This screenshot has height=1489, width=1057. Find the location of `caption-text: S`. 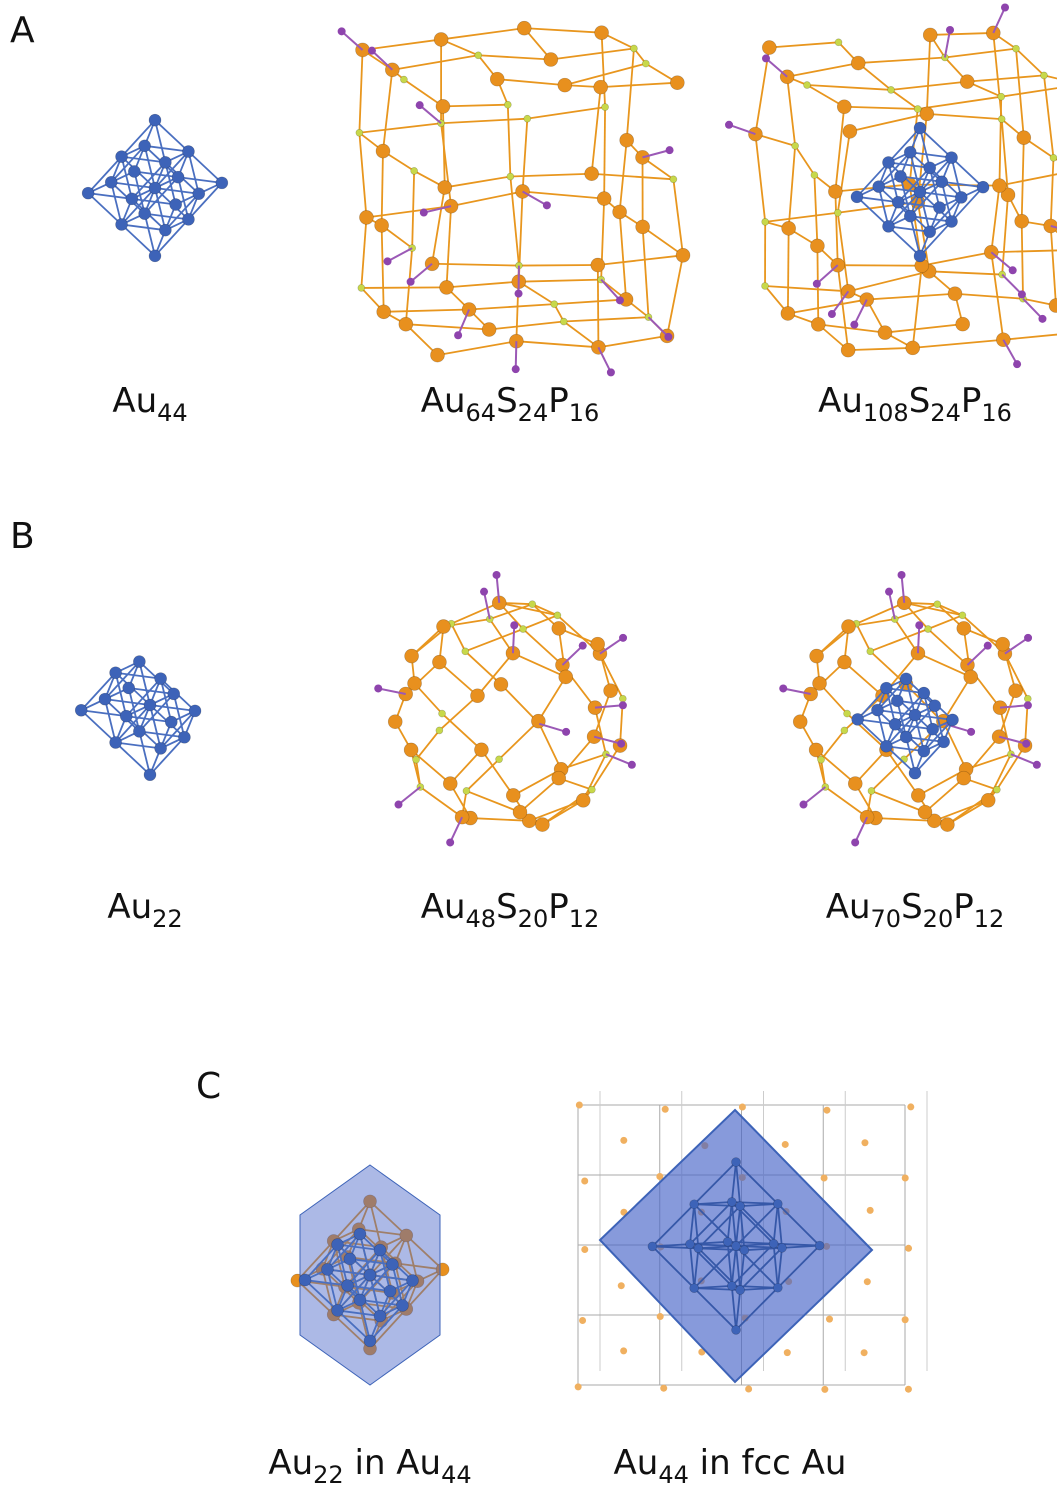

caption-text: S is located at coordinates (507, 907).